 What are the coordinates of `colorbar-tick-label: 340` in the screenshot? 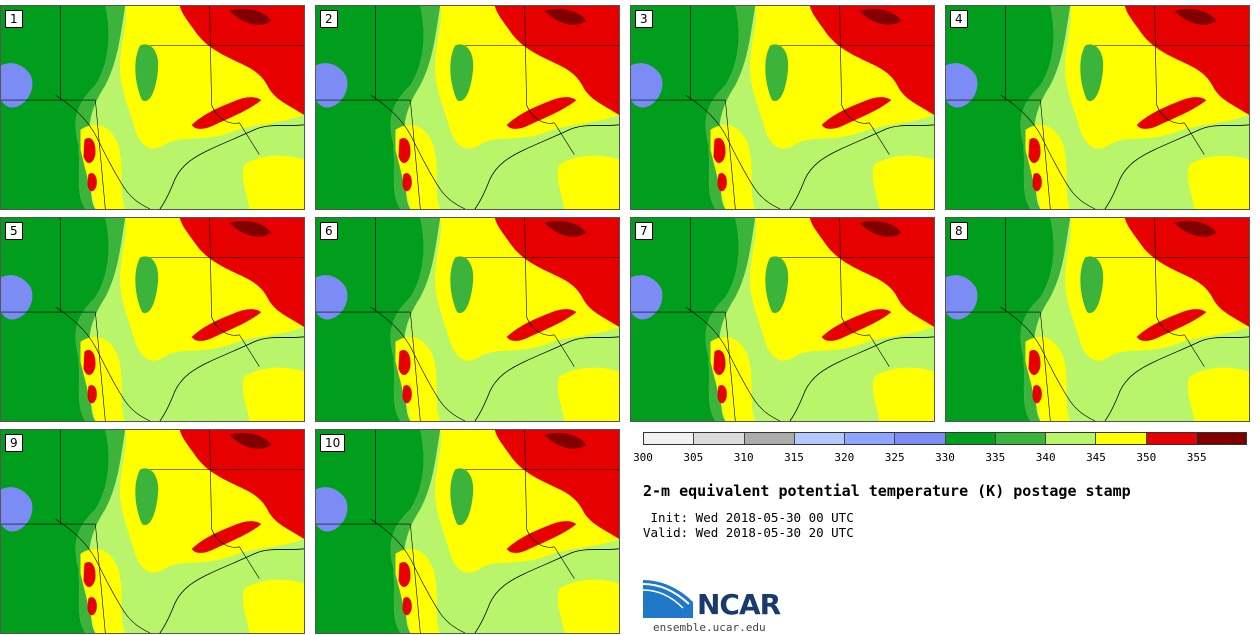 It's located at (1045, 457).